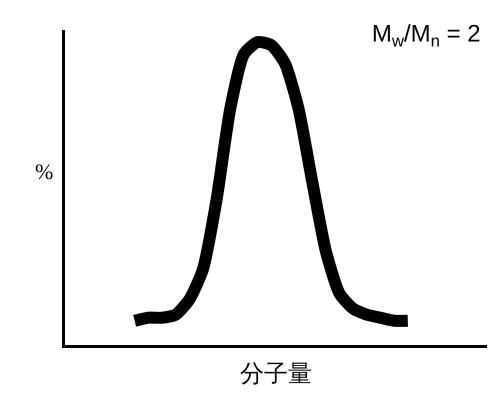  Describe the element at coordinates (426, 35) in the screenshot. I see `chart-title: M$_{w}$/M$_{n}$ = 2` at that location.